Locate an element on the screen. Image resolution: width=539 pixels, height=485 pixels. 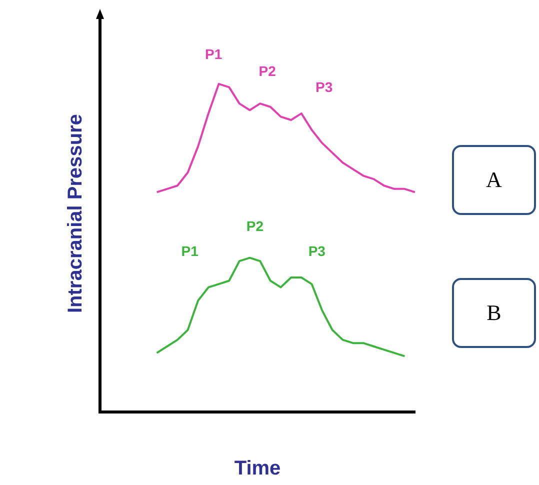
x-axis-title: Time is located at coordinates (257, 469).